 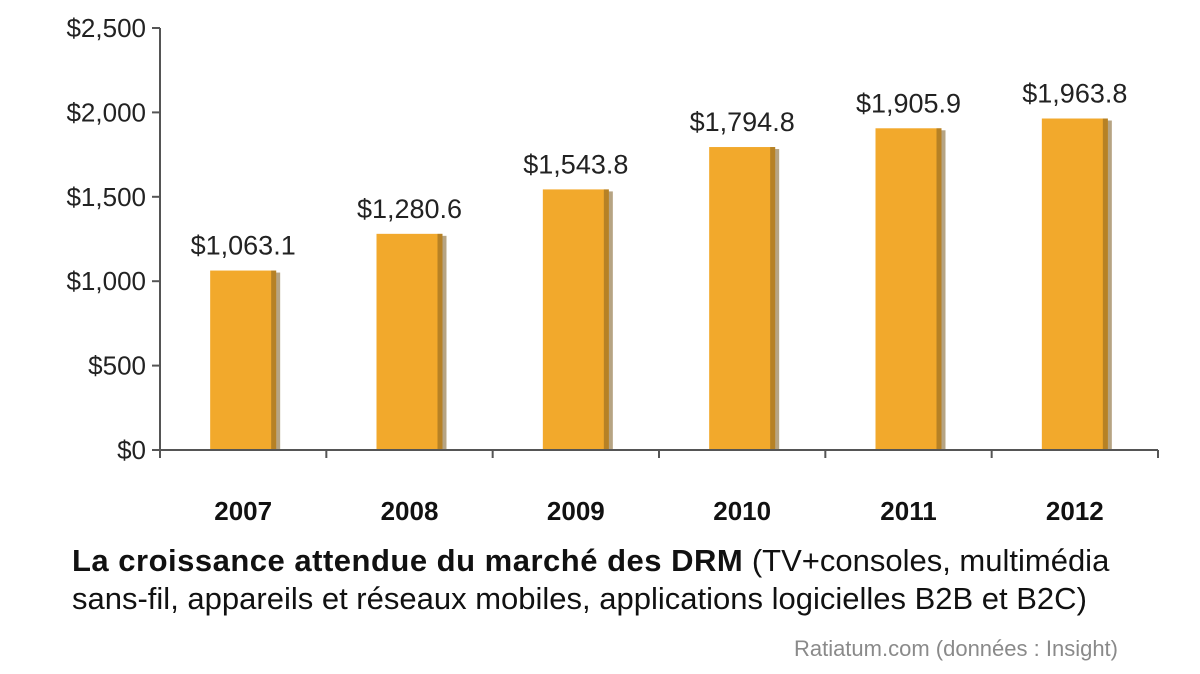 What do you see at coordinates (1074, 94) in the screenshot?
I see `data-label: $1,963.8` at bounding box center [1074, 94].